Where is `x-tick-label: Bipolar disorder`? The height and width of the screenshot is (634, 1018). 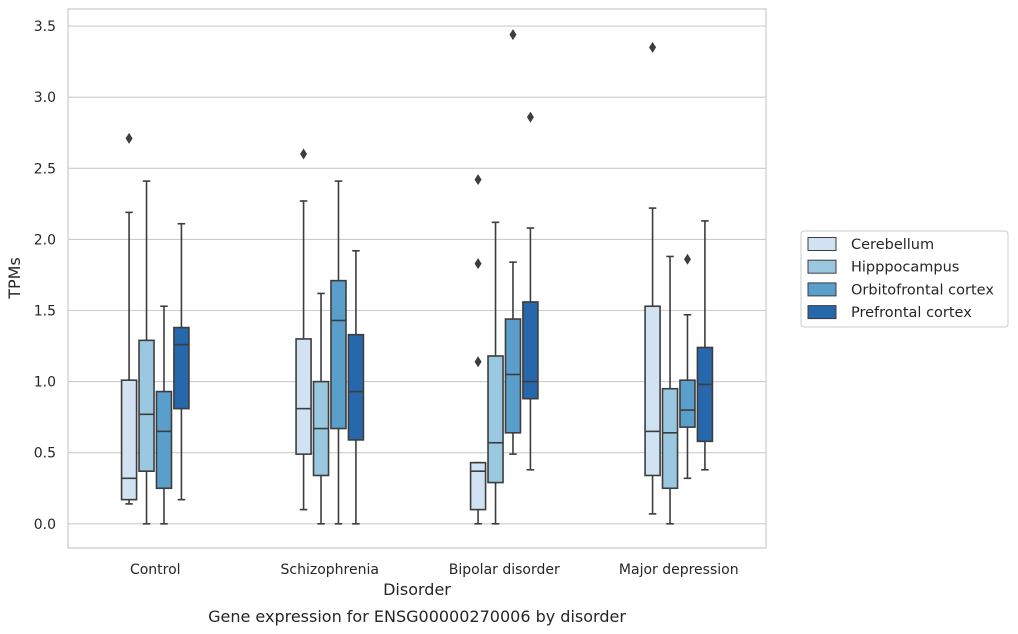
x-tick-label: Bipolar disorder is located at coordinates (504, 570).